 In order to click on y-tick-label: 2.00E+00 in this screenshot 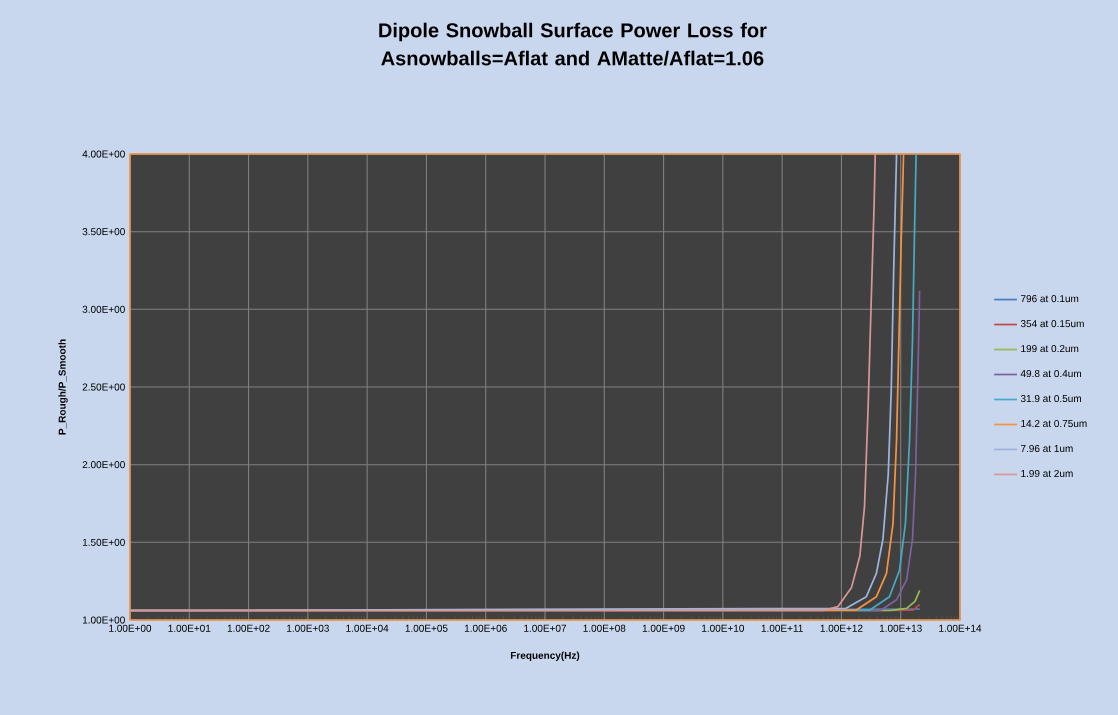, I will do `click(103, 465)`.